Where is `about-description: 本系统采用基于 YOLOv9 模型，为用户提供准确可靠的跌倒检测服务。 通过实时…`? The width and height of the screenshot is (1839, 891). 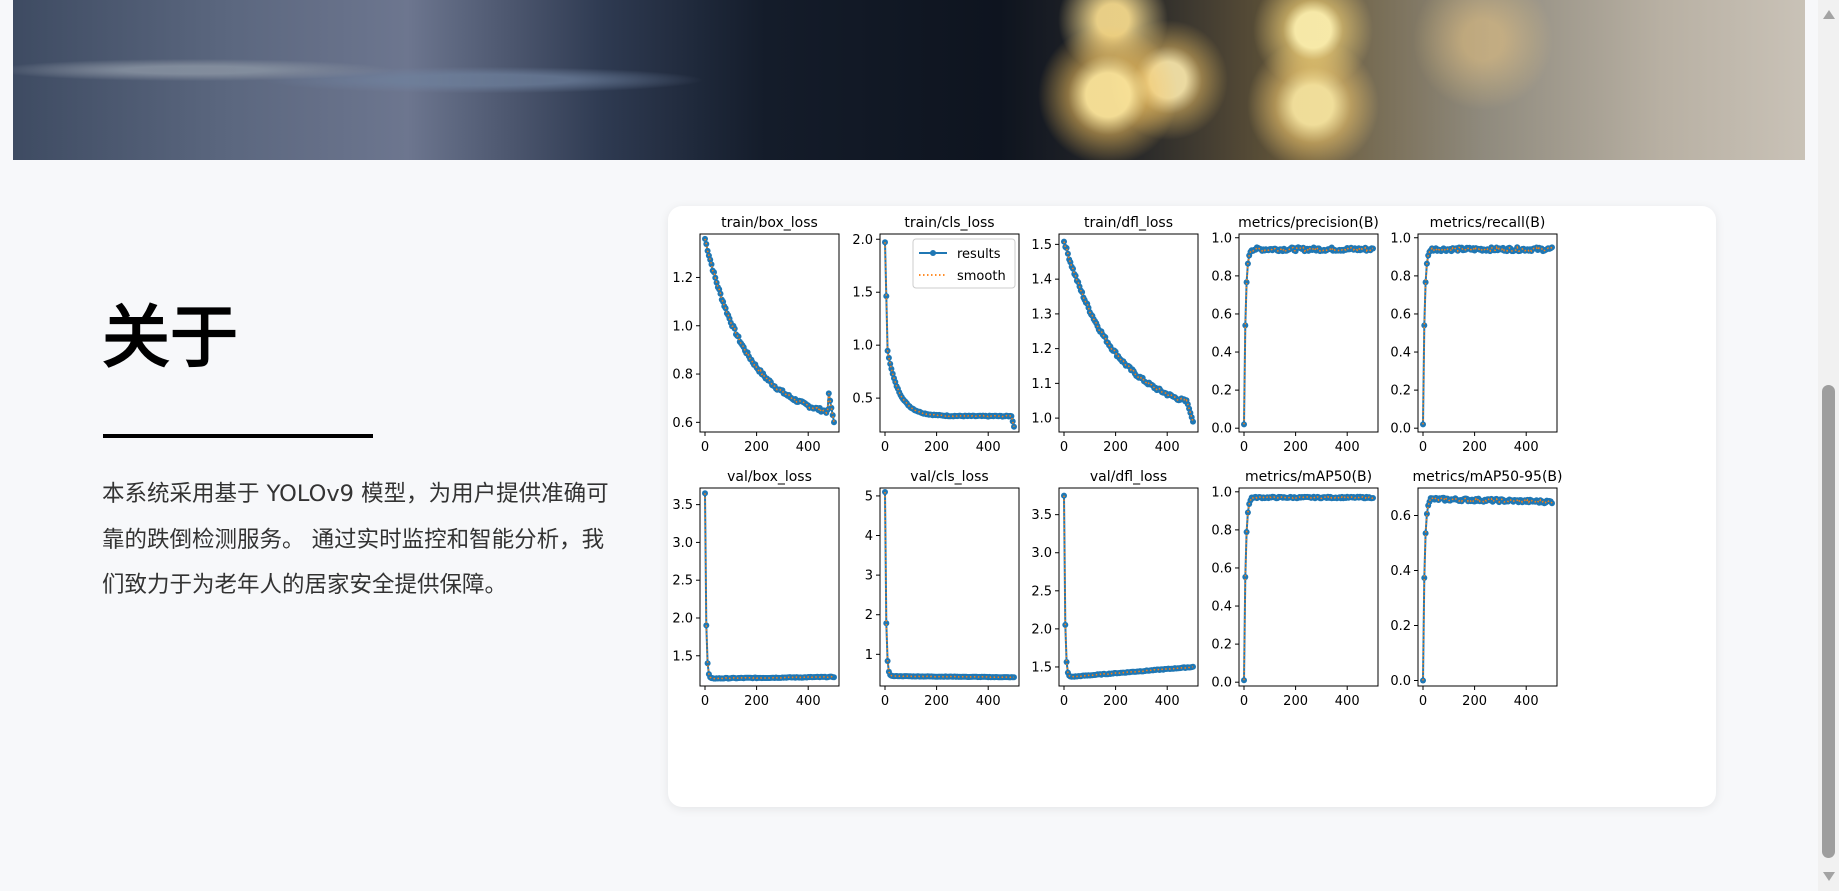
about-description: 本系统采用基于 YOLOv9 模型，为用户提供准确可靠的跌倒检测服务。 通过实时… is located at coordinates (355, 539).